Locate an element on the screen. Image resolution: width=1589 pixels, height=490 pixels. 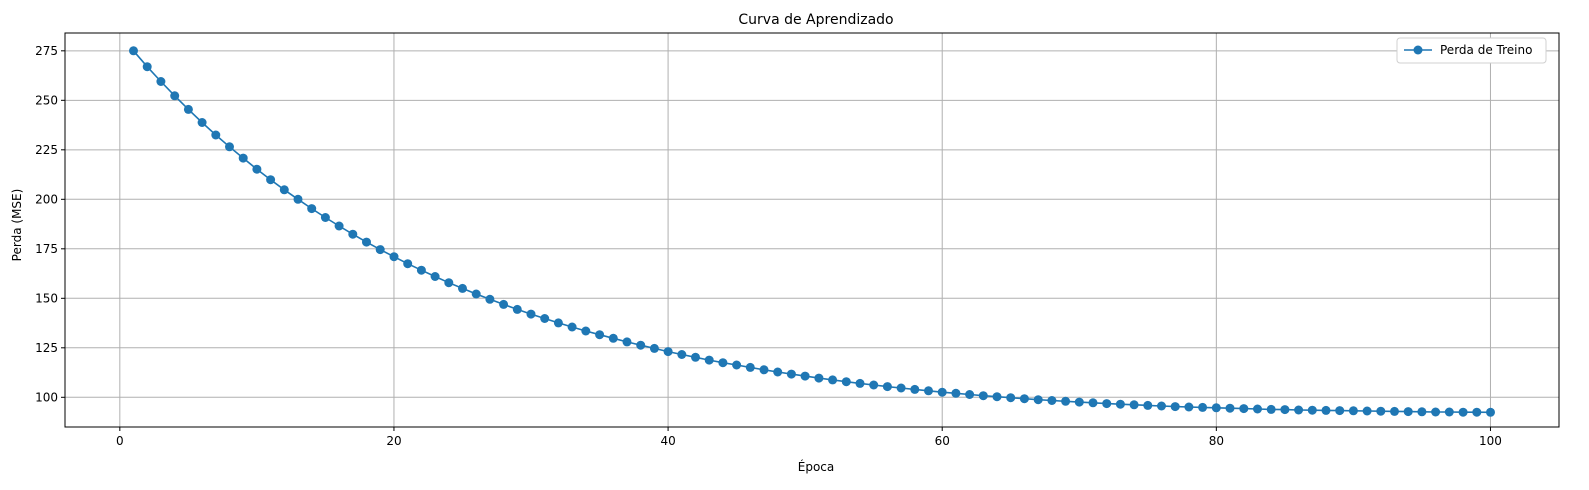
y-tick-label: 100 is located at coordinates (46, 397).